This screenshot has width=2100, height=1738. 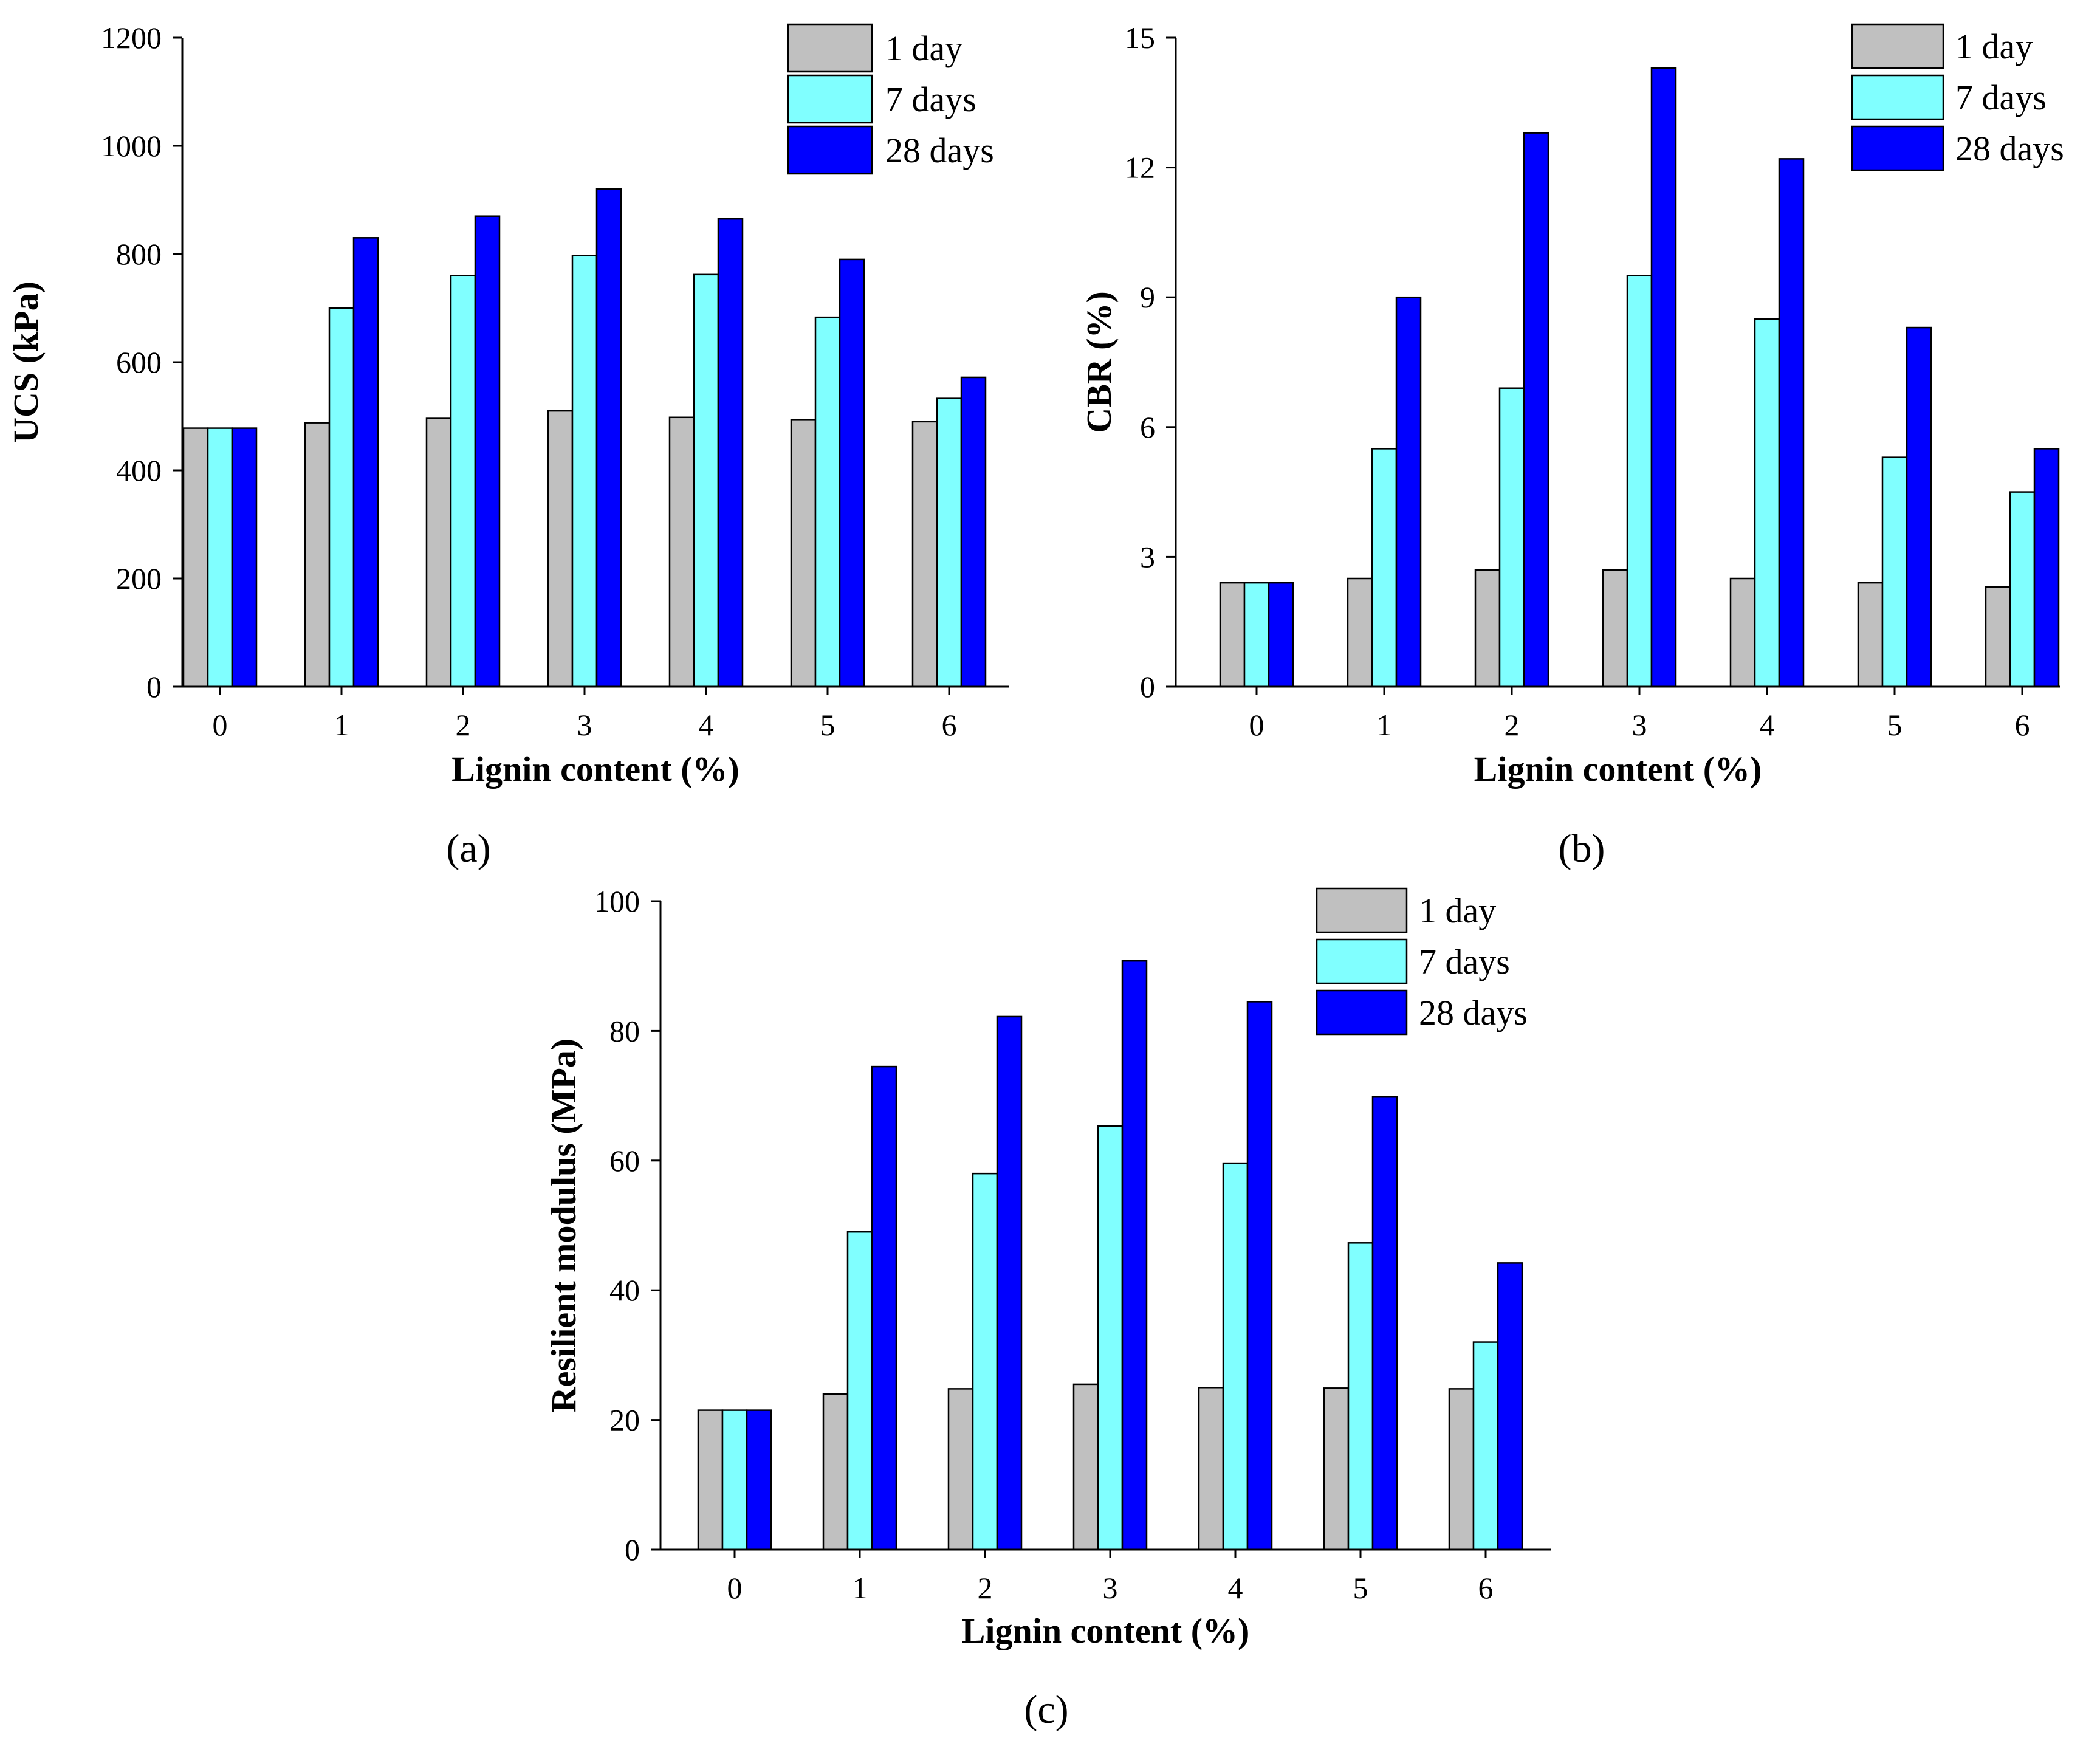 I want to click on y-tick-label: 800, so click(x=139, y=254).